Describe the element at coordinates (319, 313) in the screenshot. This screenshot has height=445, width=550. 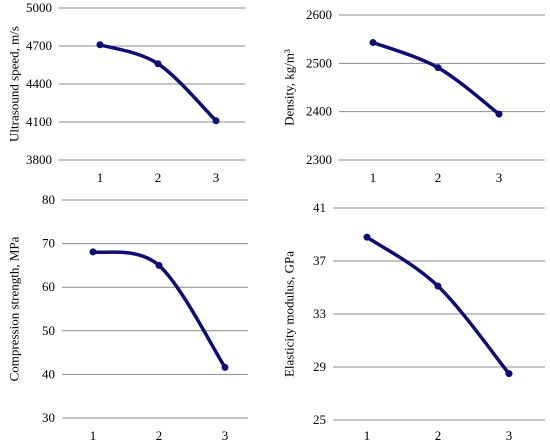
I see `y-tick-label: 33` at that location.